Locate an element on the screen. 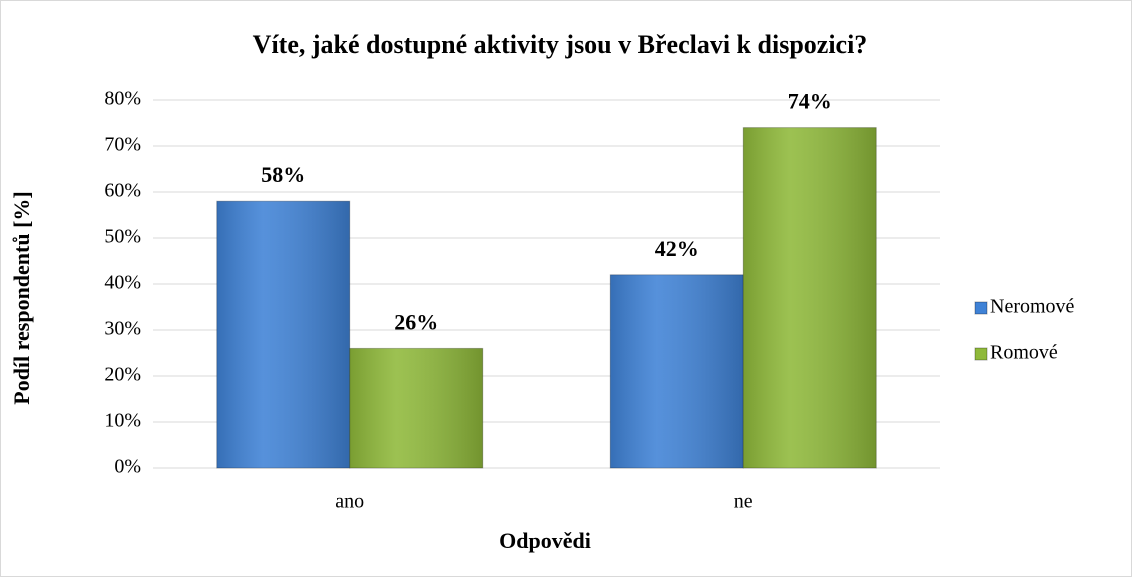 Image resolution: width=1133 pixels, height=578 pixels. legend-label: Neromové is located at coordinates (1032, 307).